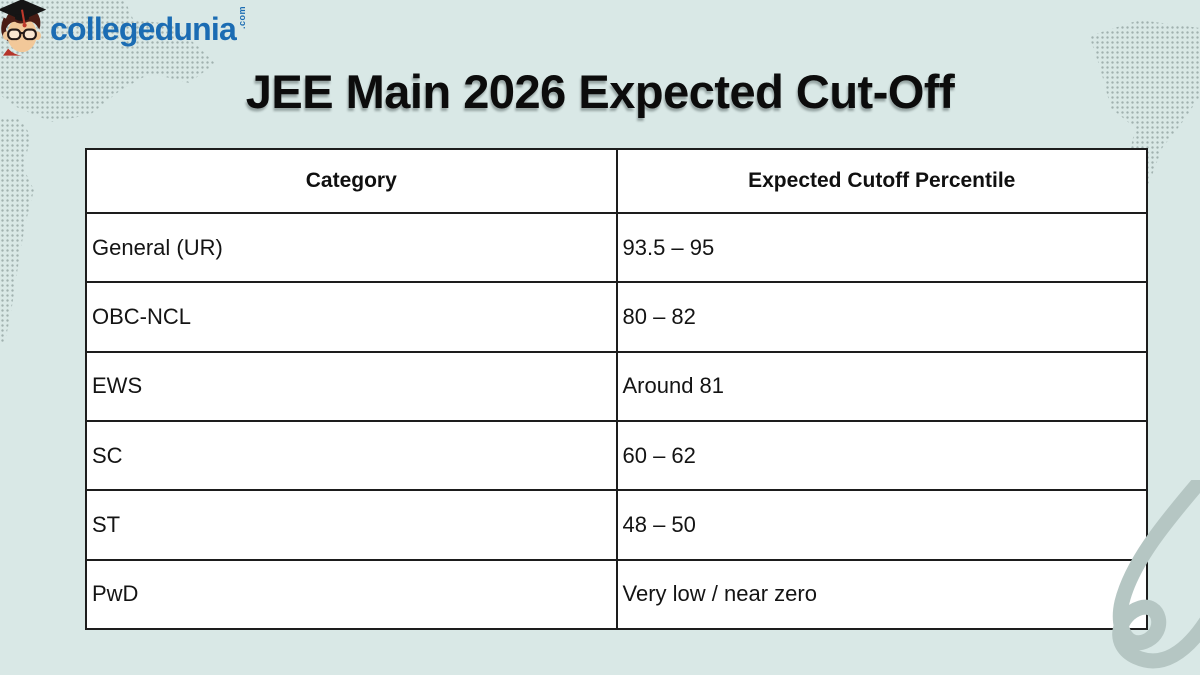 The height and width of the screenshot is (675, 1200). I want to click on category-cell: EWS, so click(351, 386).